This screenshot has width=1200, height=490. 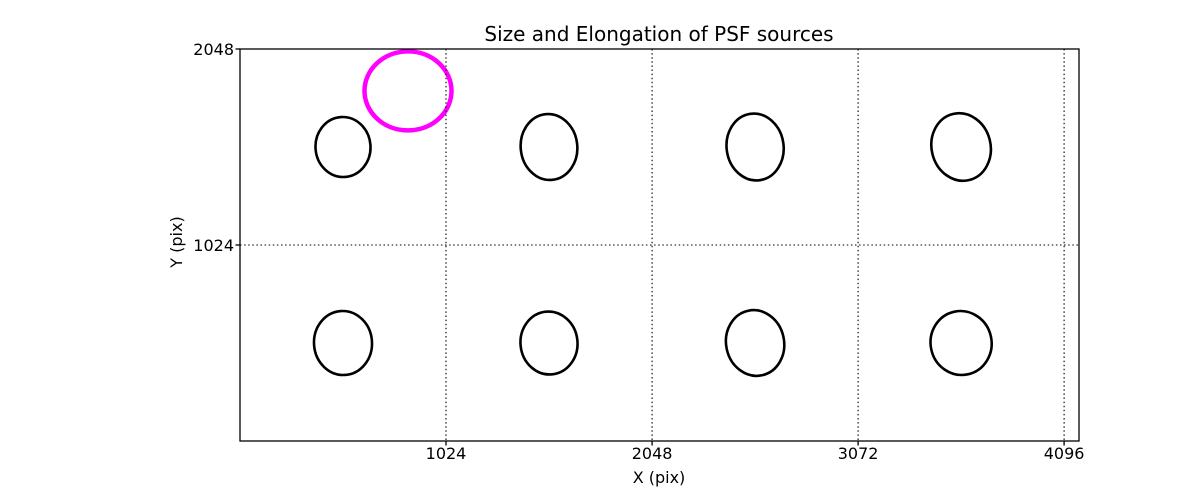 What do you see at coordinates (1064, 453) in the screenshot?
I see `x-tick-label-4096: 4096` at bounding box center [1064, 453].